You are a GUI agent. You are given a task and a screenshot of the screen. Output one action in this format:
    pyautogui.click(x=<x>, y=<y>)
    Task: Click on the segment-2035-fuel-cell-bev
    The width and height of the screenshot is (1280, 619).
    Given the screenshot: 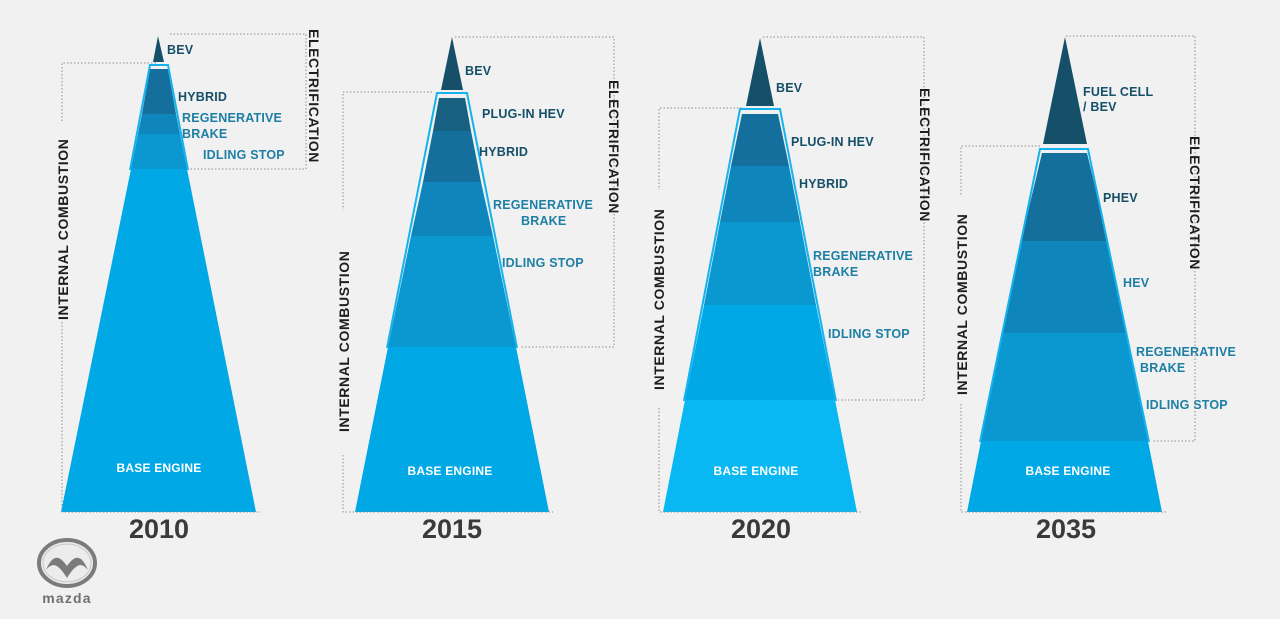 What is the action you would take?
    pyautogui.click(x=1065, y=90)
    